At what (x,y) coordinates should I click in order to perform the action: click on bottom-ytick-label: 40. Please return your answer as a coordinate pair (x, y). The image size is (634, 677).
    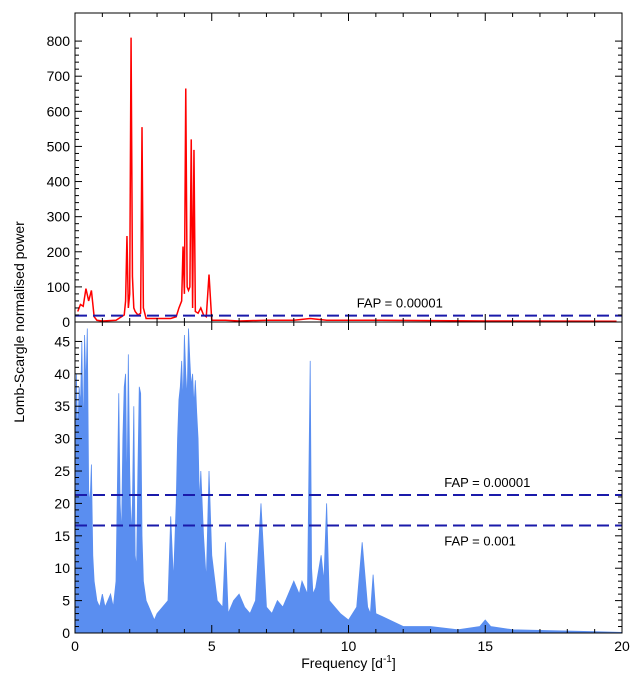
    Looking at the image, I should click on (62, 374).